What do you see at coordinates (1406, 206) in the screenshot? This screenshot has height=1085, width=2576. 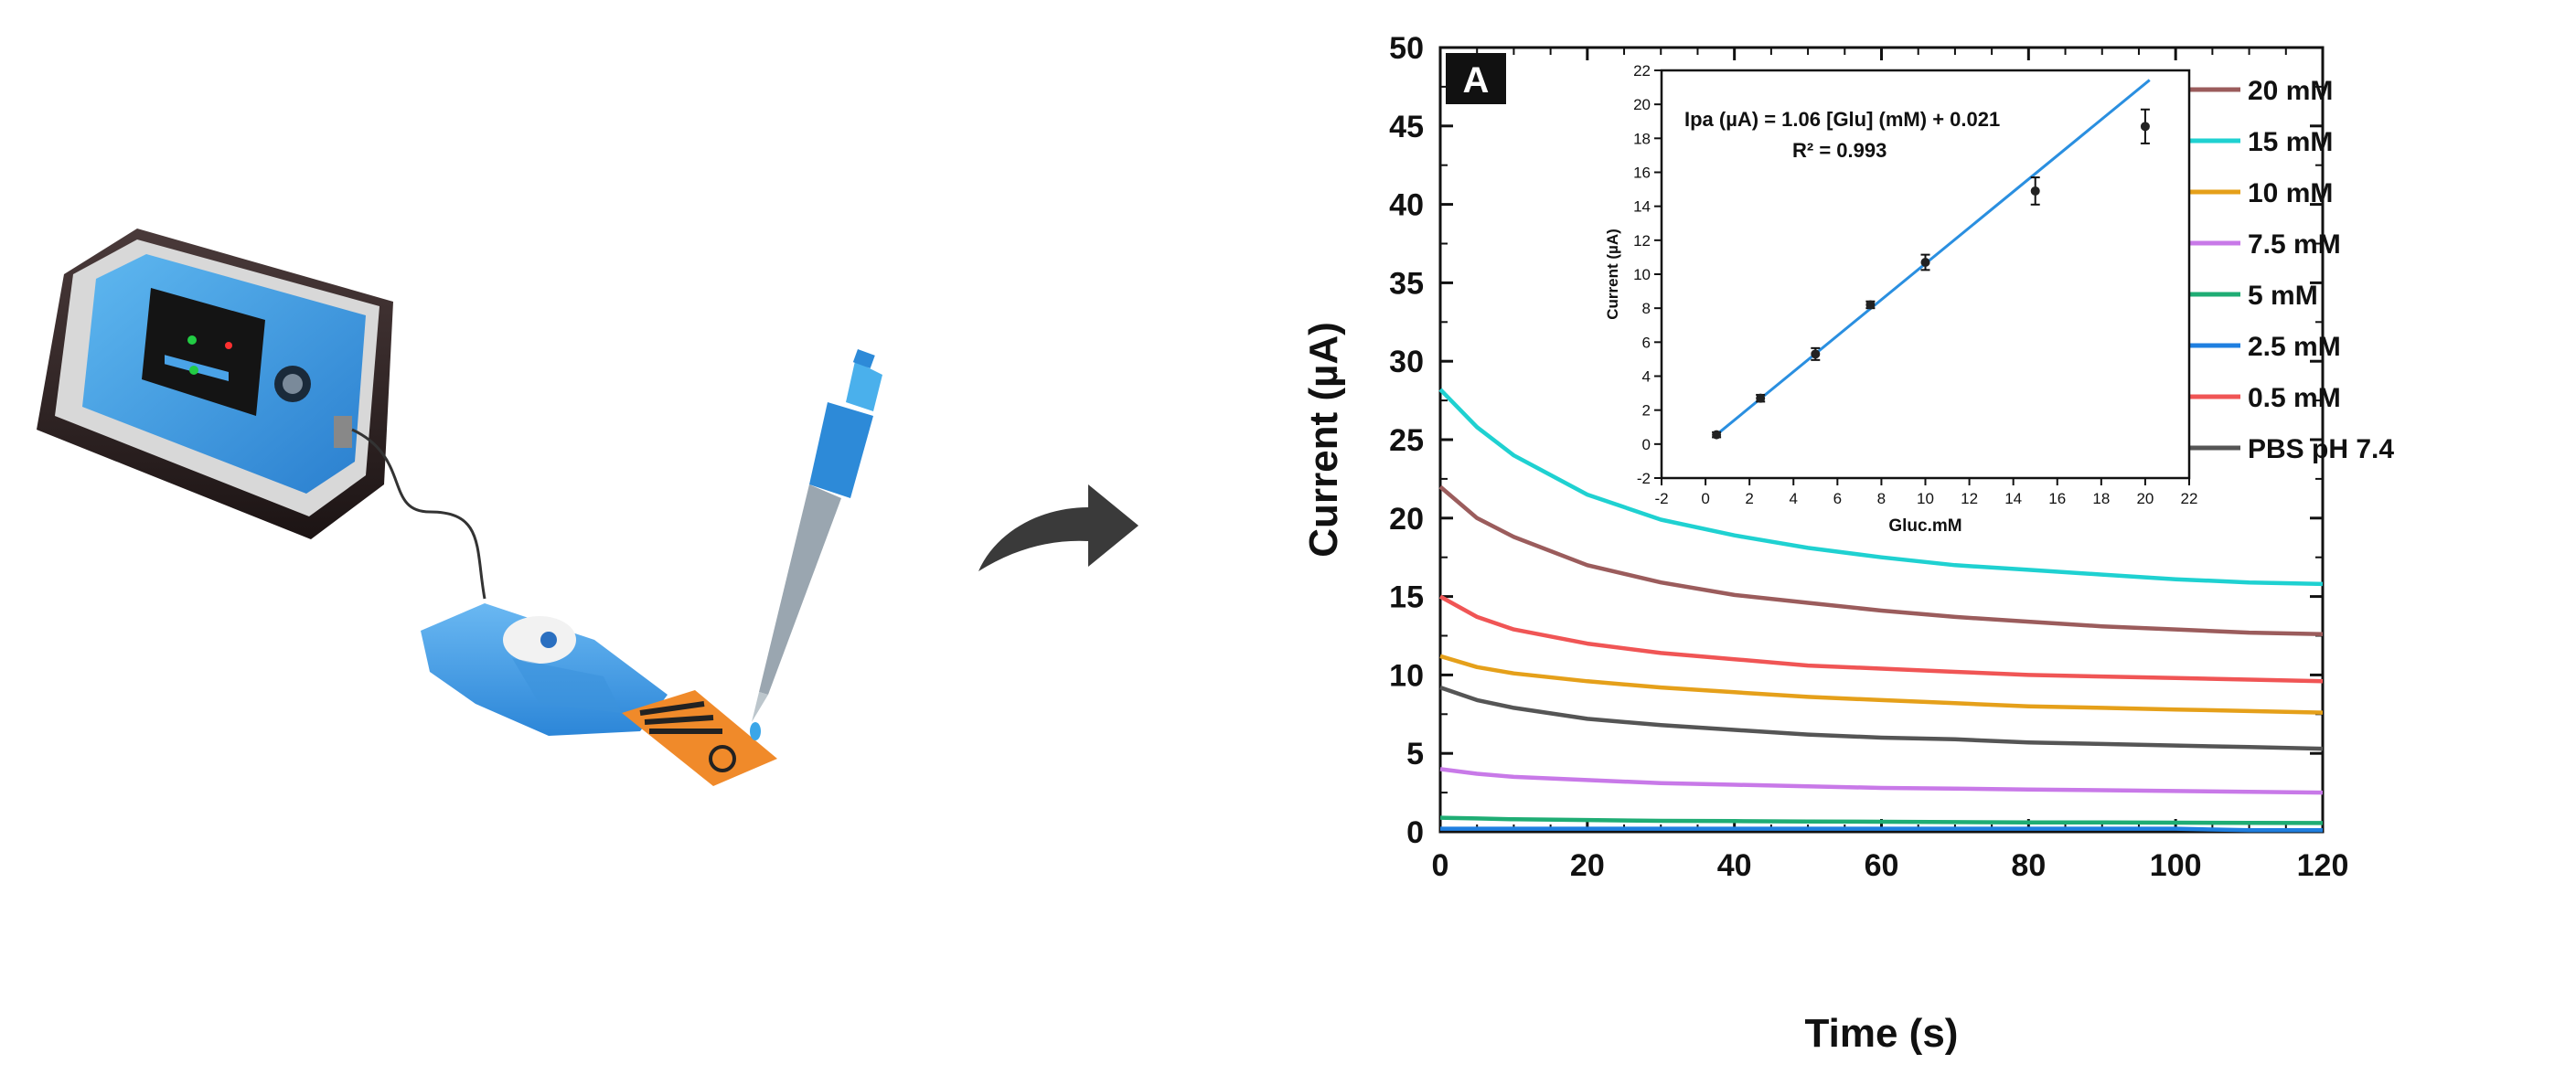 I see `y-tick-label: 40` at bounding box center [1406, 206].